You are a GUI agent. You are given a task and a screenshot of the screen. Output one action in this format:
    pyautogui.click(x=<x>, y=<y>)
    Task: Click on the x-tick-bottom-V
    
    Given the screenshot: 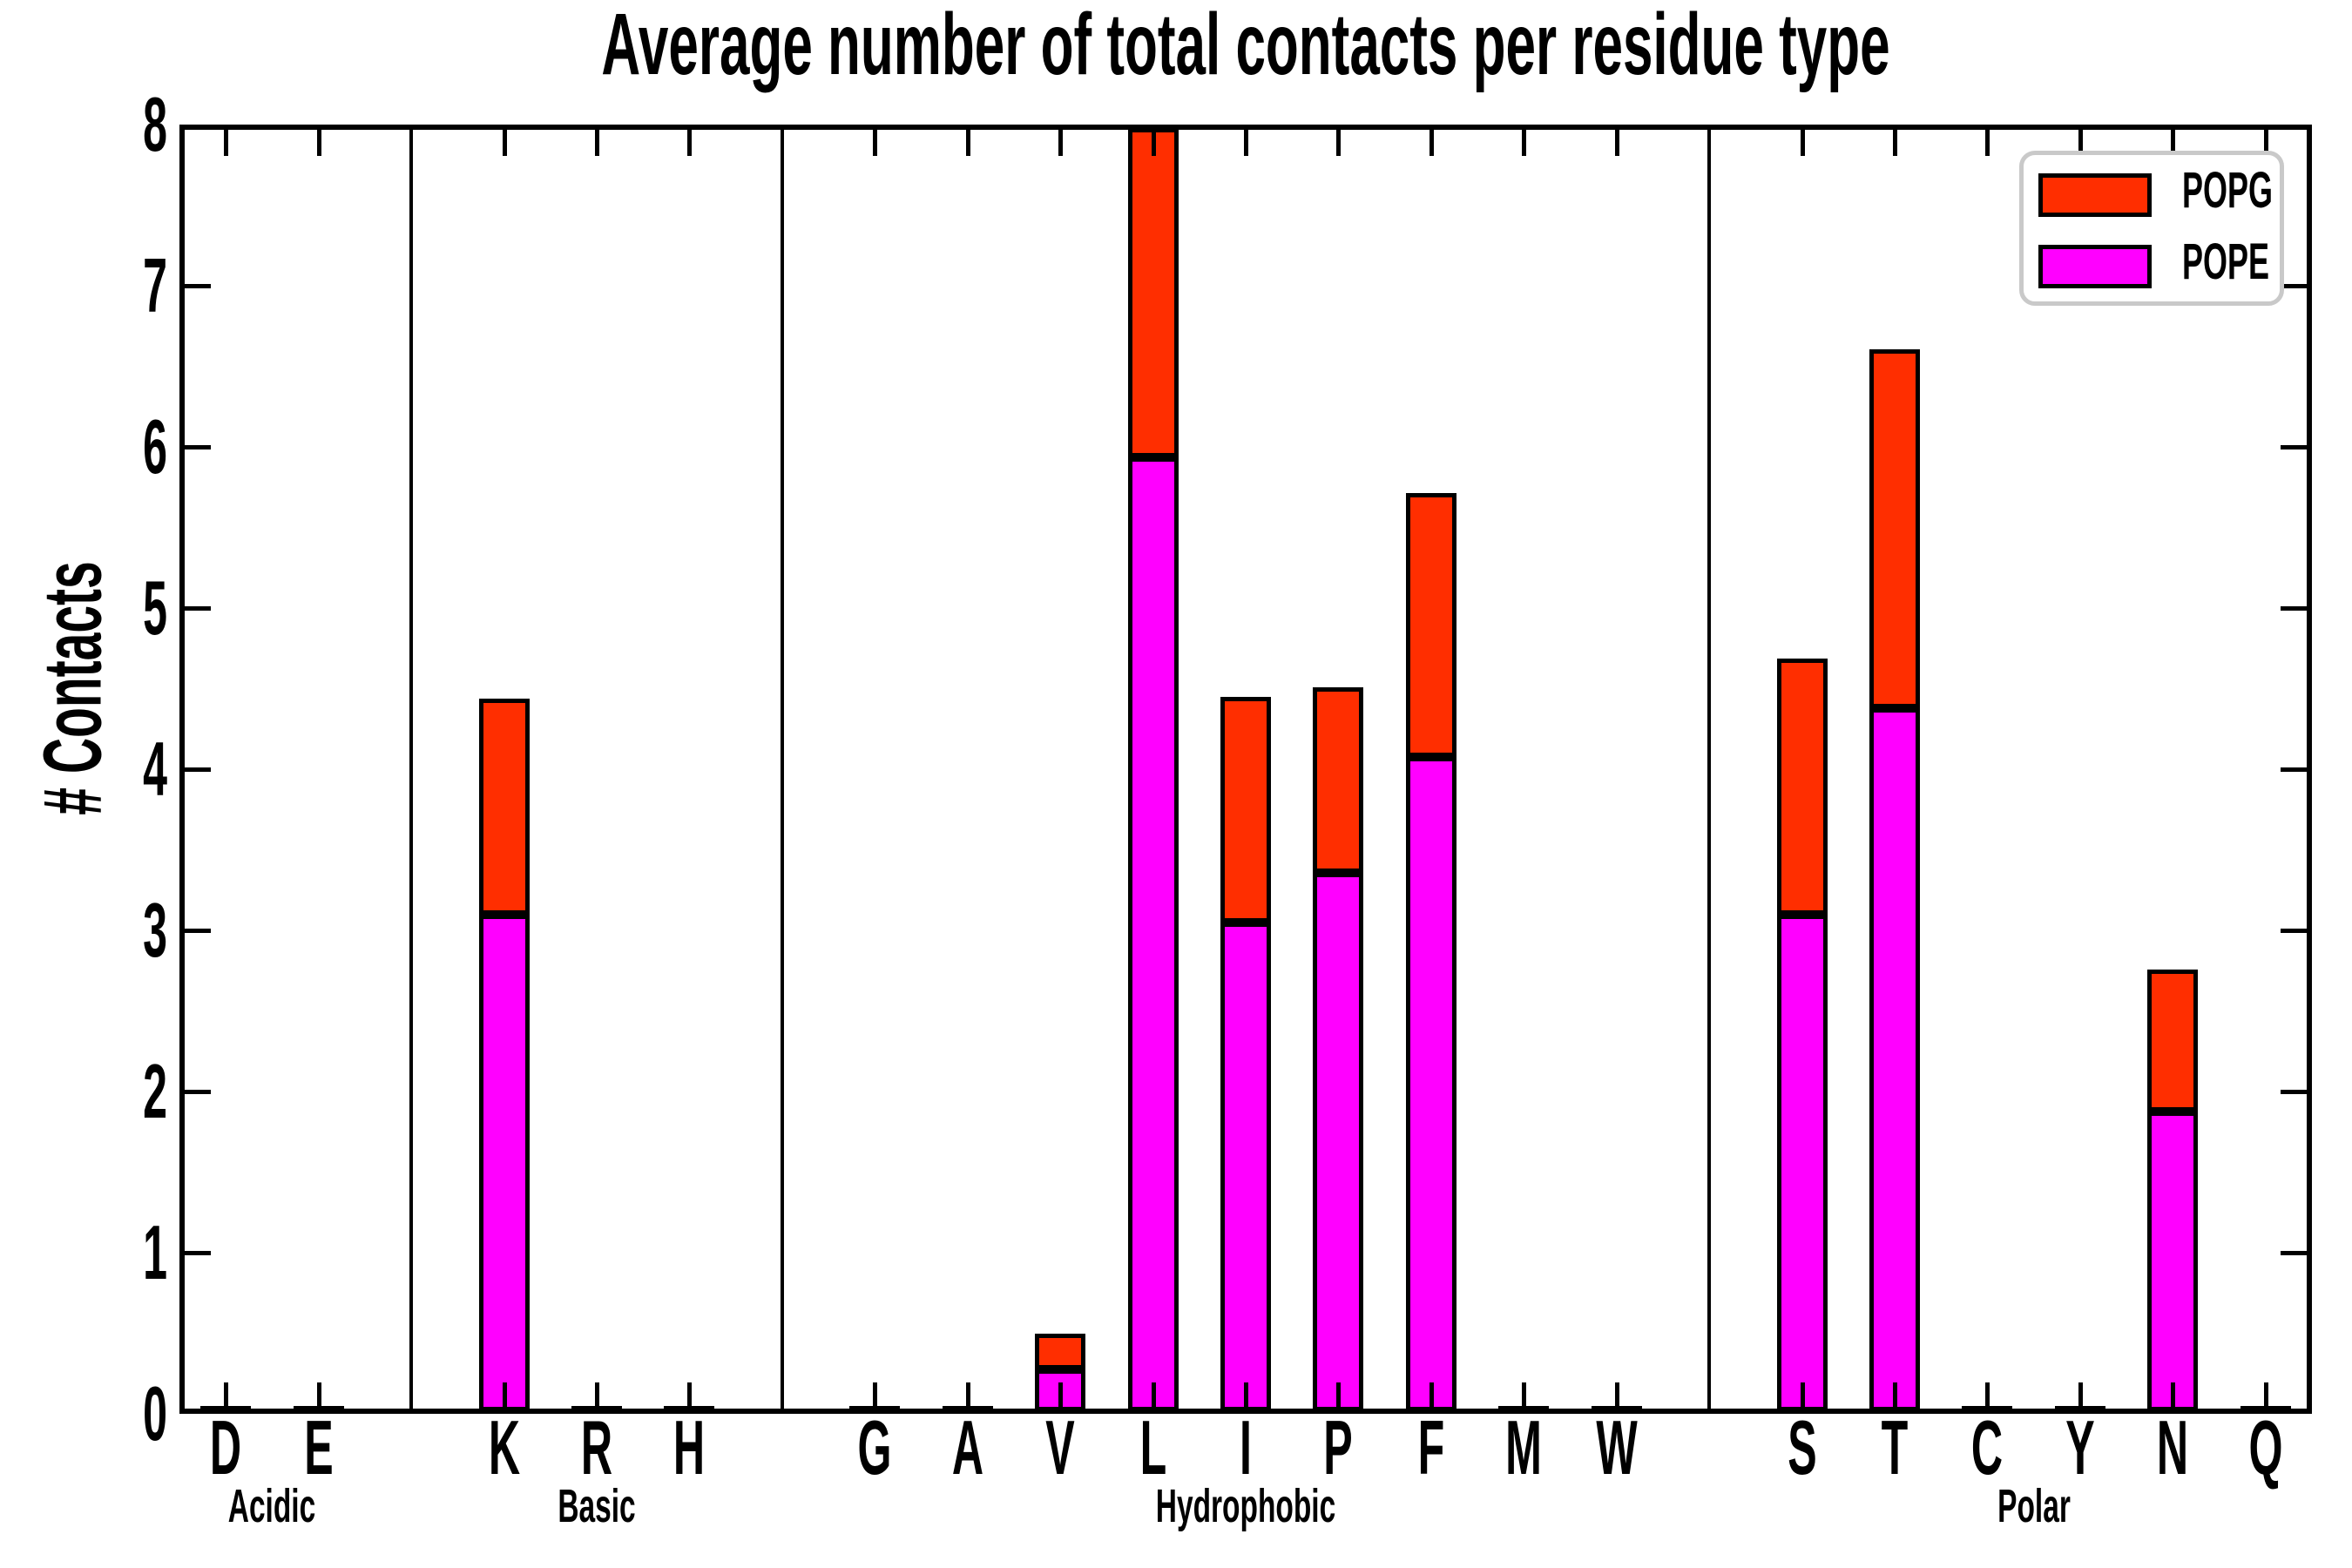 What is the action you would take?
    pyautogui.click(x=1061, y=1395)
    